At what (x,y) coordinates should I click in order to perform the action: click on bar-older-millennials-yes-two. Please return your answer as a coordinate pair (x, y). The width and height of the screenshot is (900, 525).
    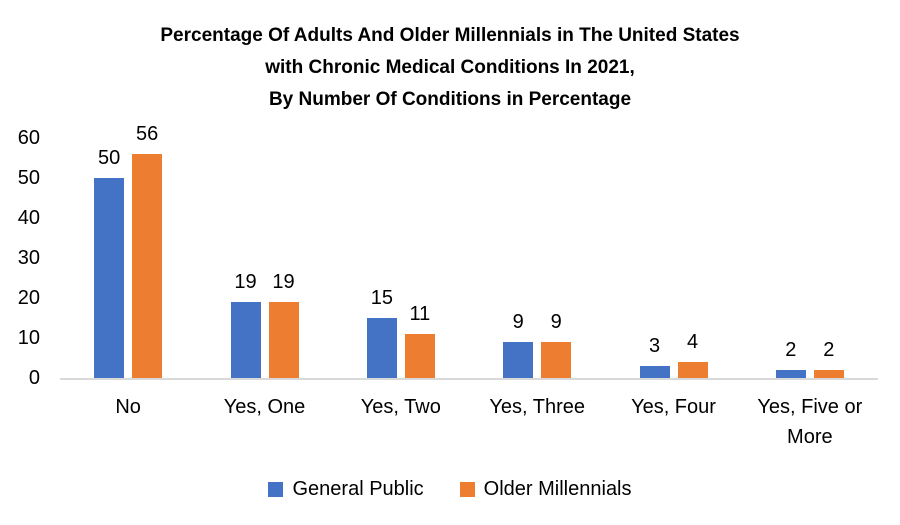
    Looking at the image, I should click on (419, 356).